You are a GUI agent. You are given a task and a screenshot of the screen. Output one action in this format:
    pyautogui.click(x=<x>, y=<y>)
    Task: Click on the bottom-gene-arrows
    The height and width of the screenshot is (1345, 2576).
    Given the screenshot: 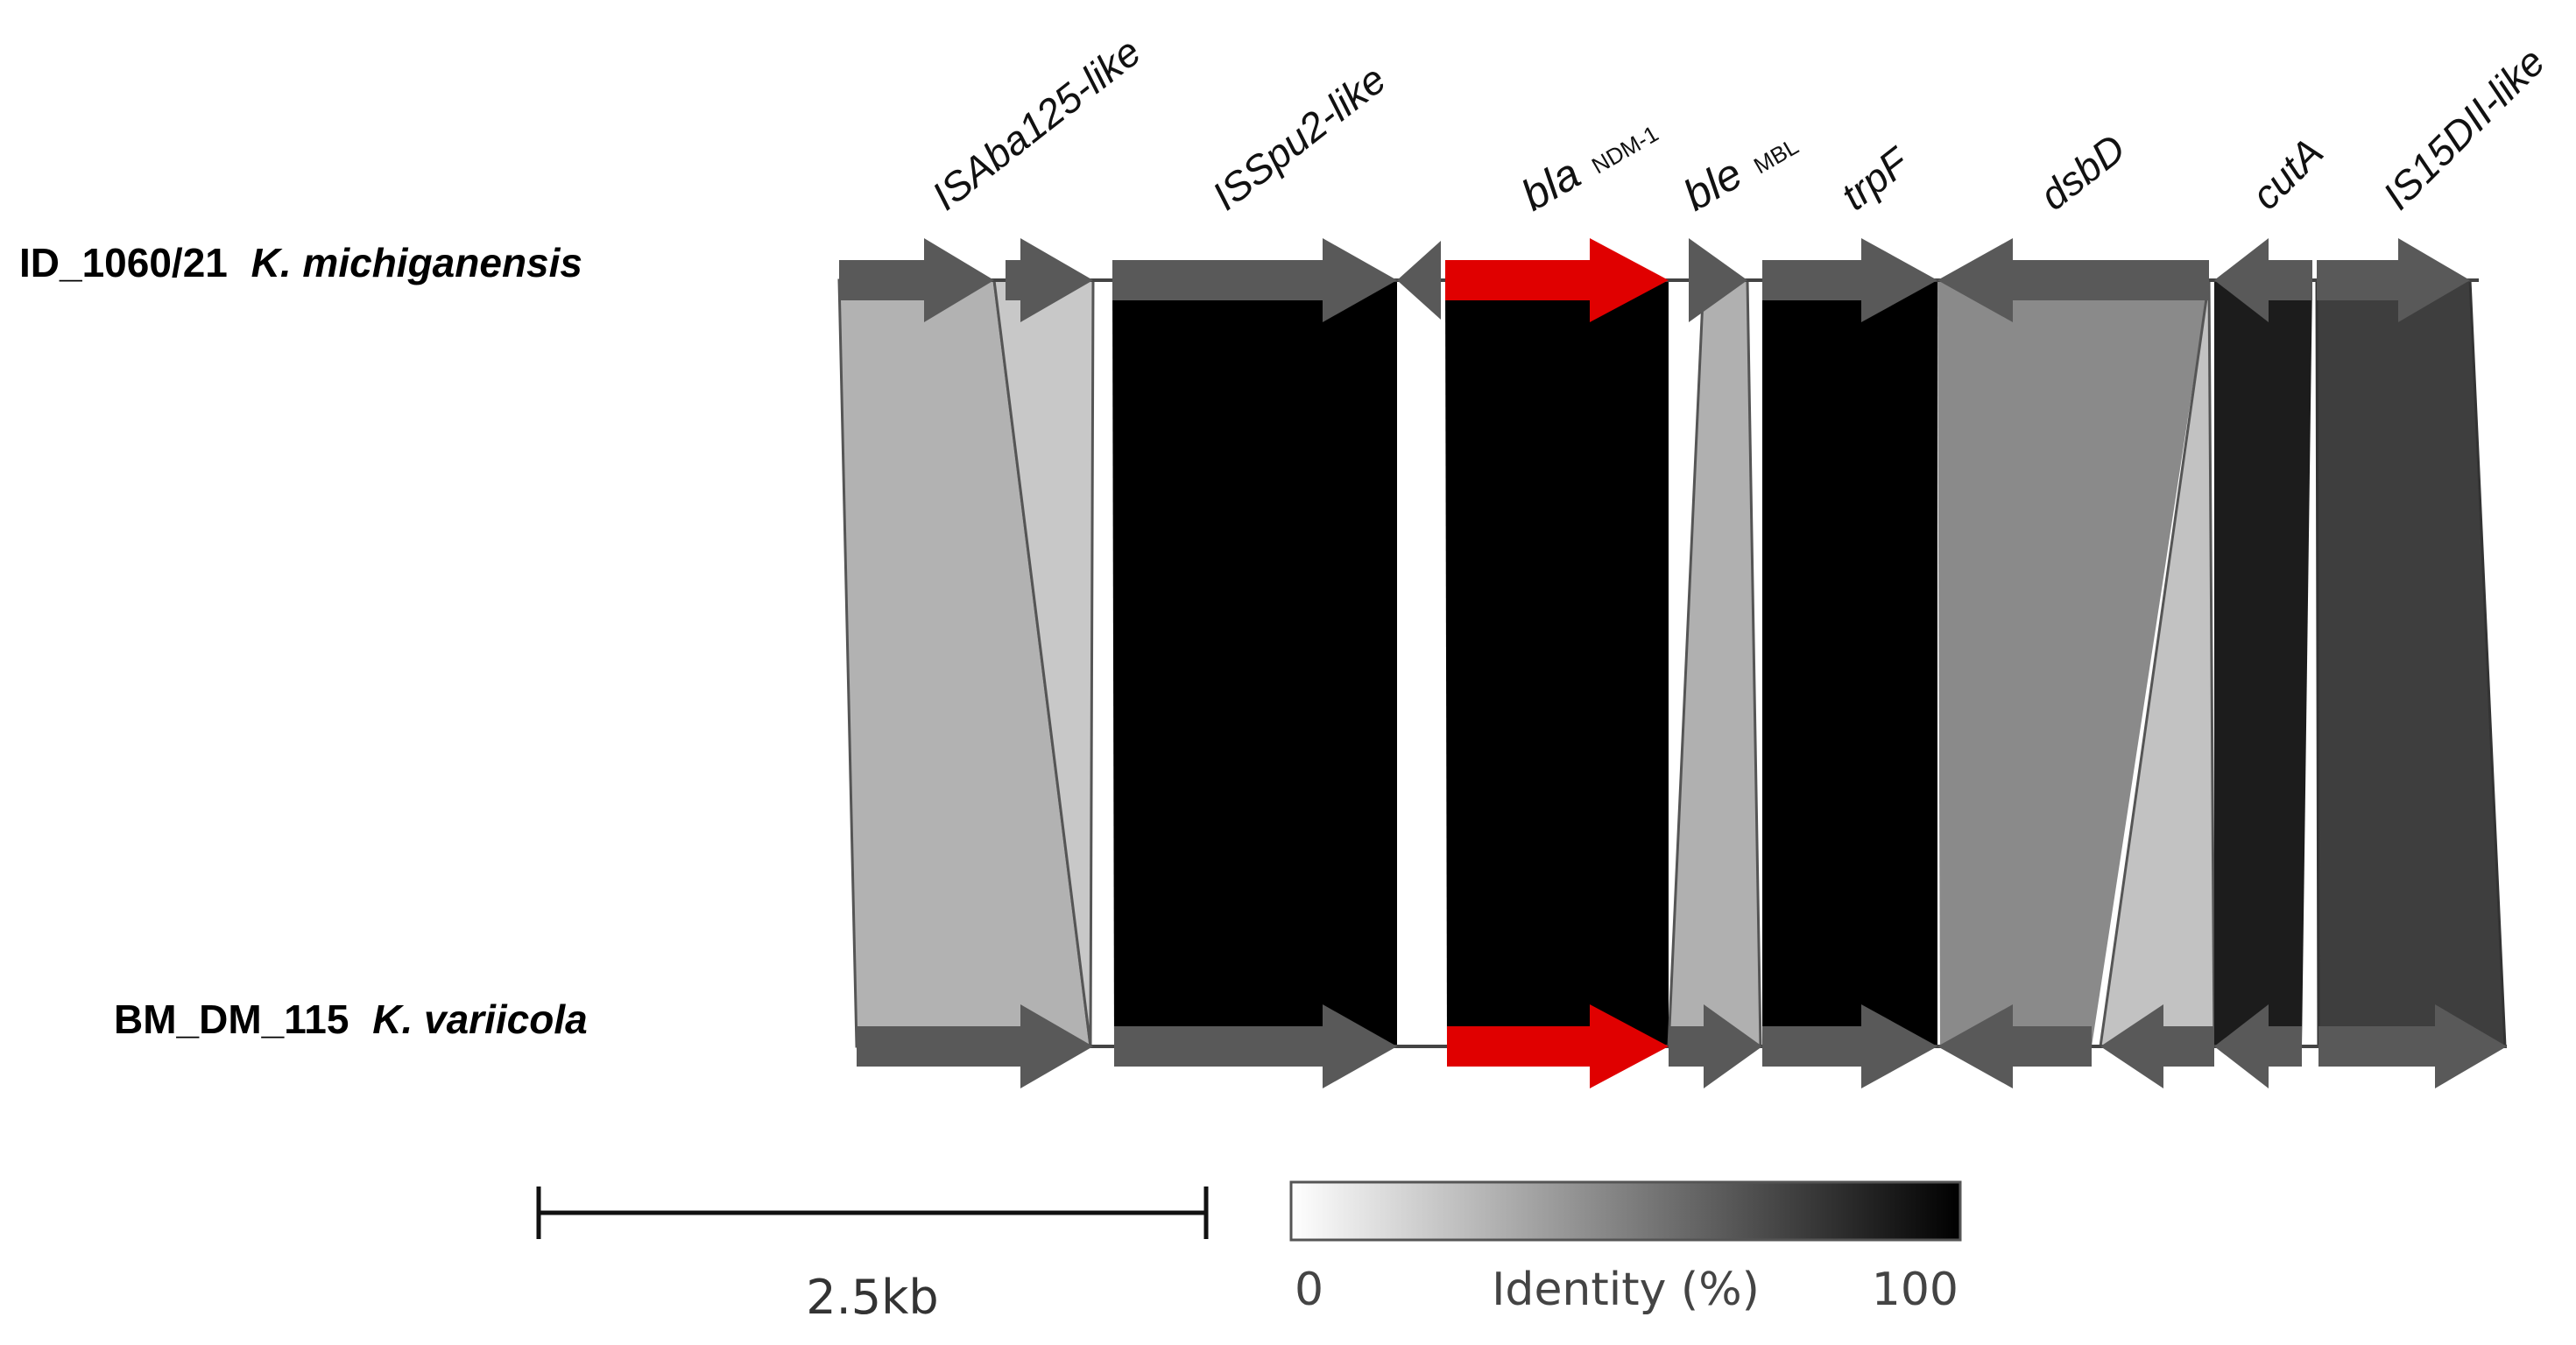 What is the action you would take?
    pyautogui.click(x=1682, y=1046)
    